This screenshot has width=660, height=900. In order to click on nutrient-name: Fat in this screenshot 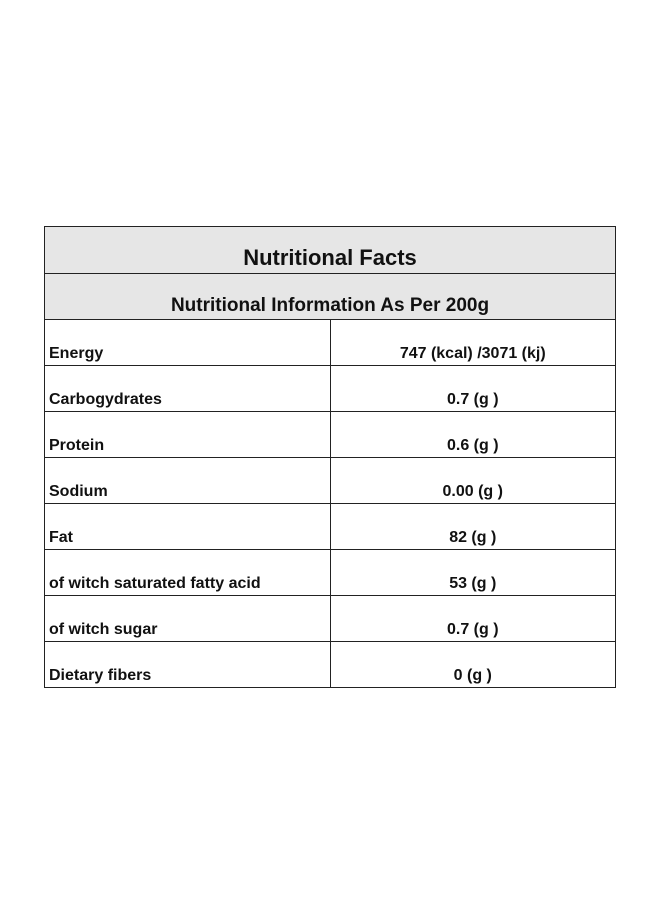, I will do `click(187, 526)`.